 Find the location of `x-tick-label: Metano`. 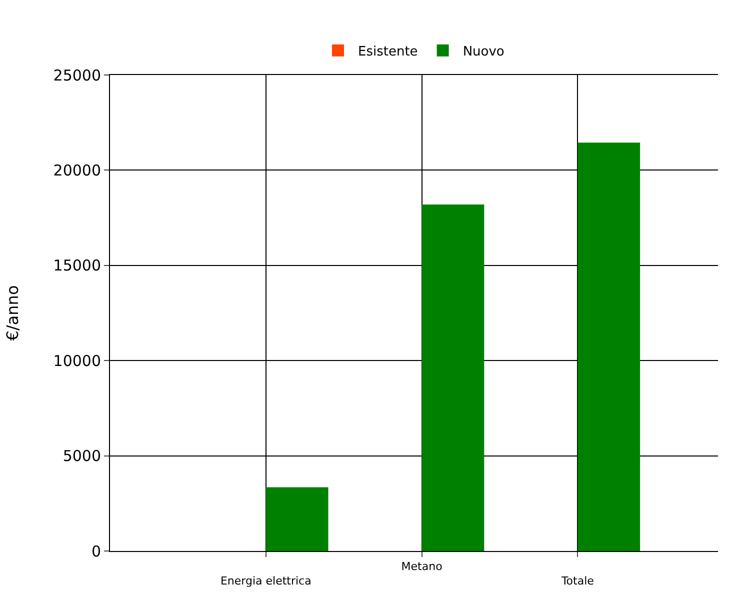

x-tick-label: Metano is located at coordinates (422, 567).